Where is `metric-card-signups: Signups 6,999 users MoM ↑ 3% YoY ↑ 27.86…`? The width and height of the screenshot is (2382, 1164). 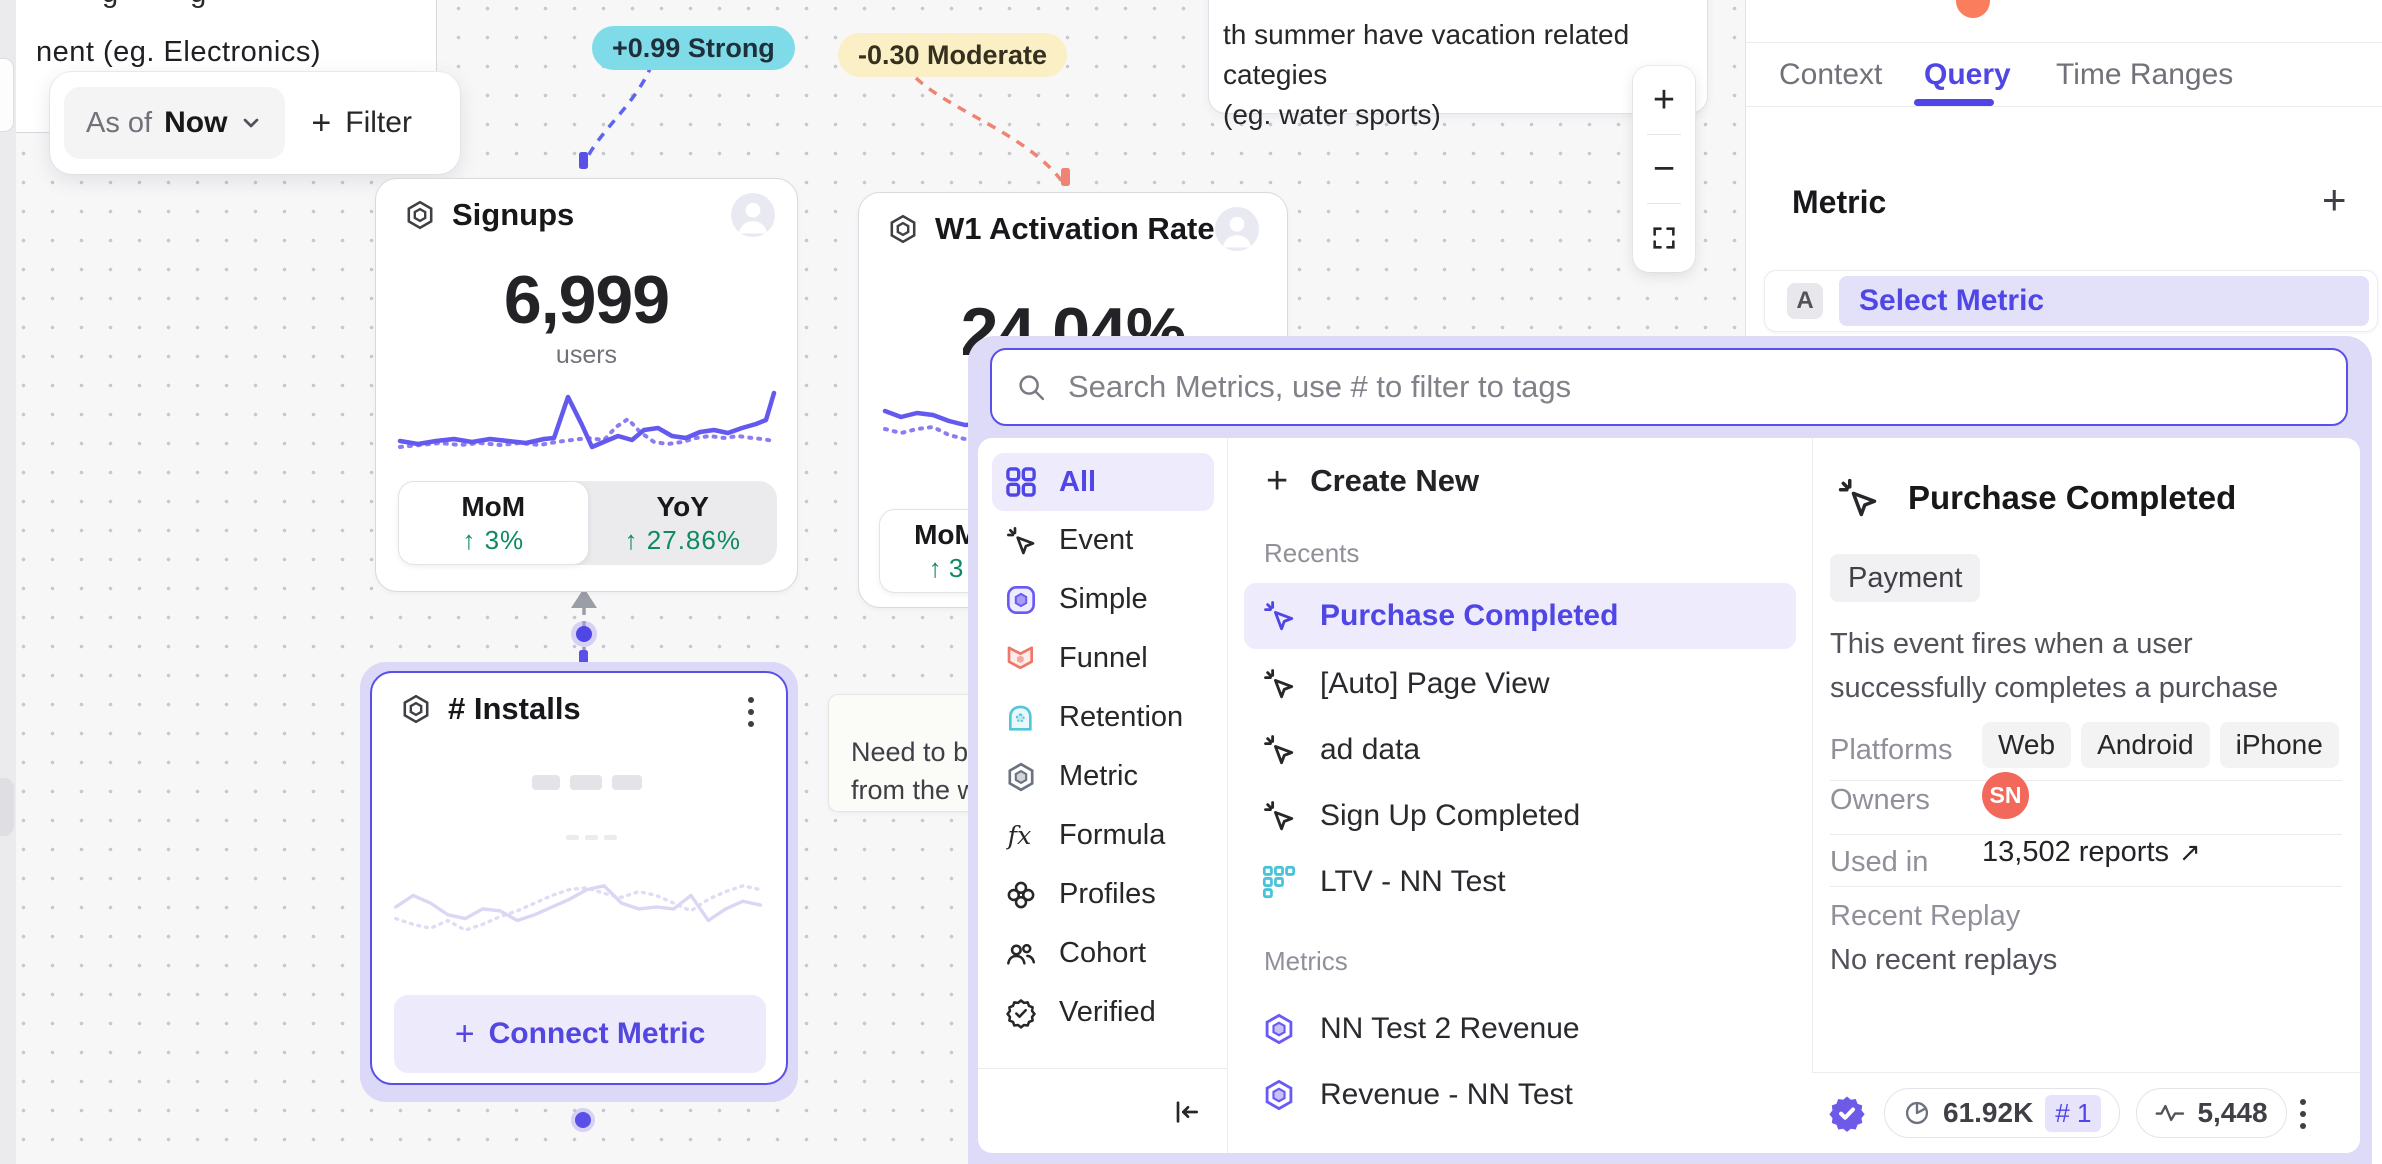
metric-card-signups: Signups 6,999 users MoM ↑ 3% YoY ↑ 27.86… is located at coordinates (586, 385).